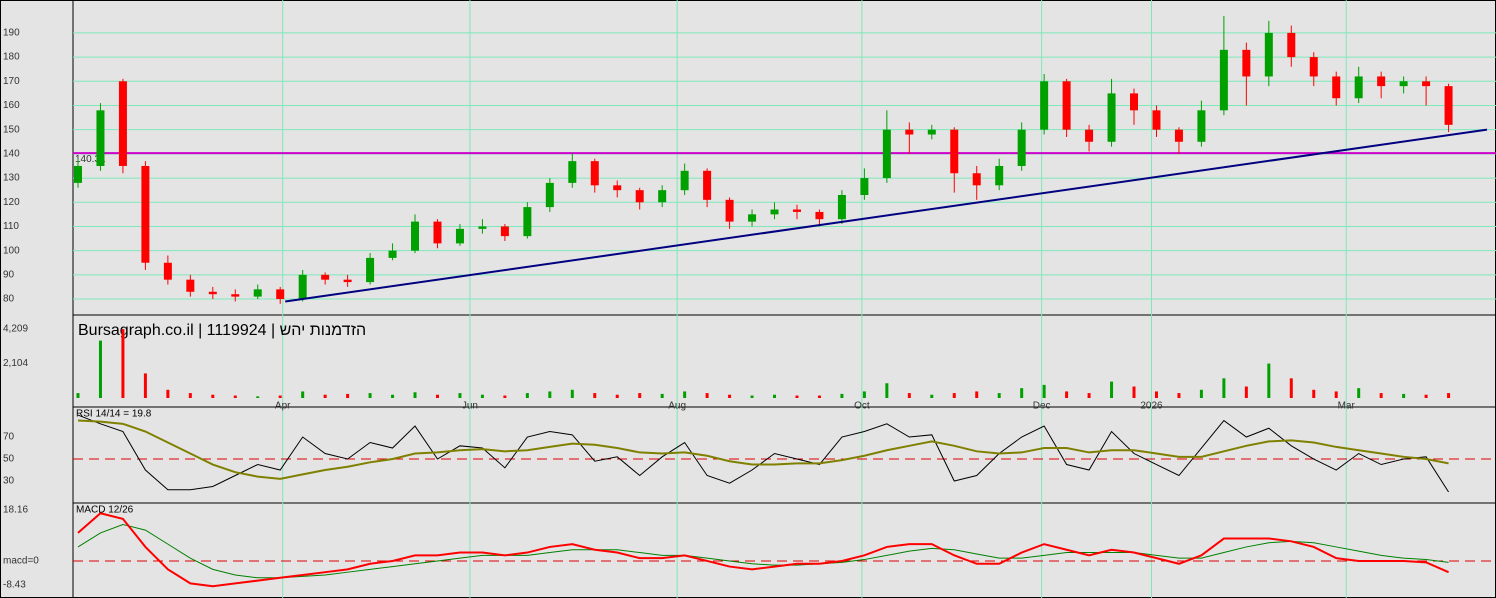 This screenshot has height=598, width=1496. Describe the element at coordinates (105, 510) in the screenshot. I see `panel-label: MACD 12/26` at that location.